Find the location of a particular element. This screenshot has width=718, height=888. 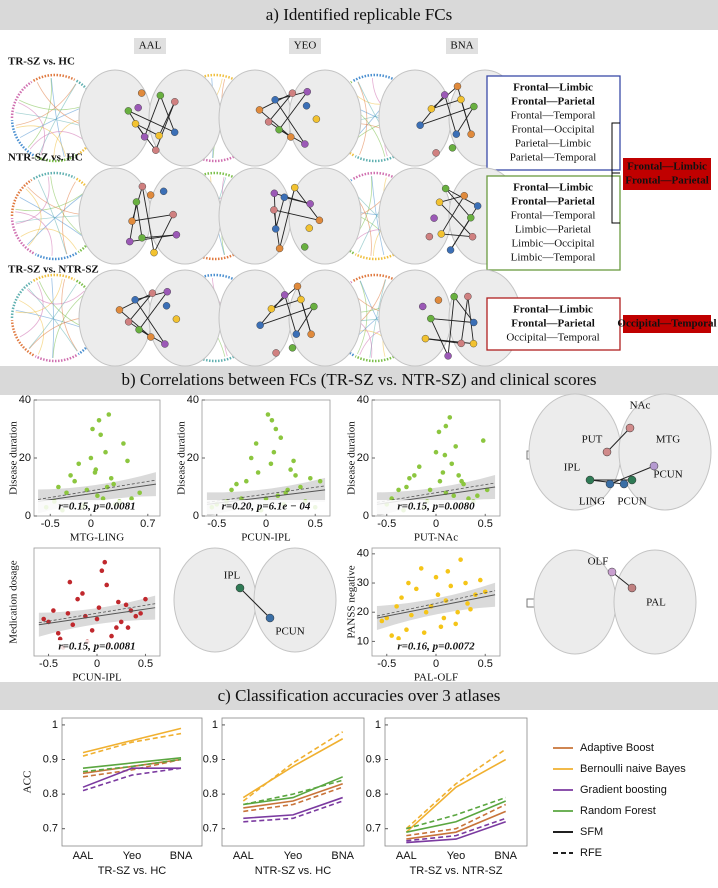

y-axis-label: Disease duration is located at coordinates (352, 458).